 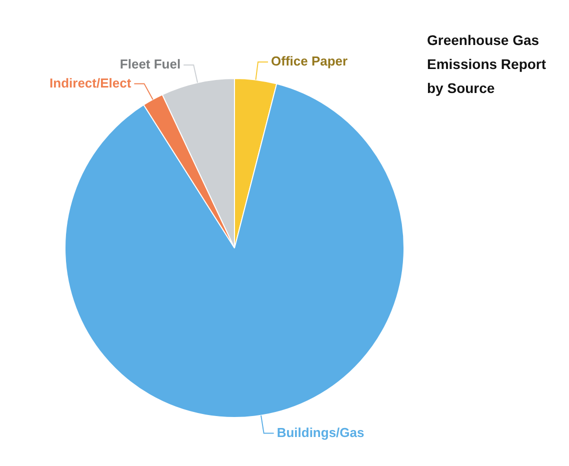 I want to click on text: Greenhouse Gas Emissions Report by Source, so click(x=487, y=64).